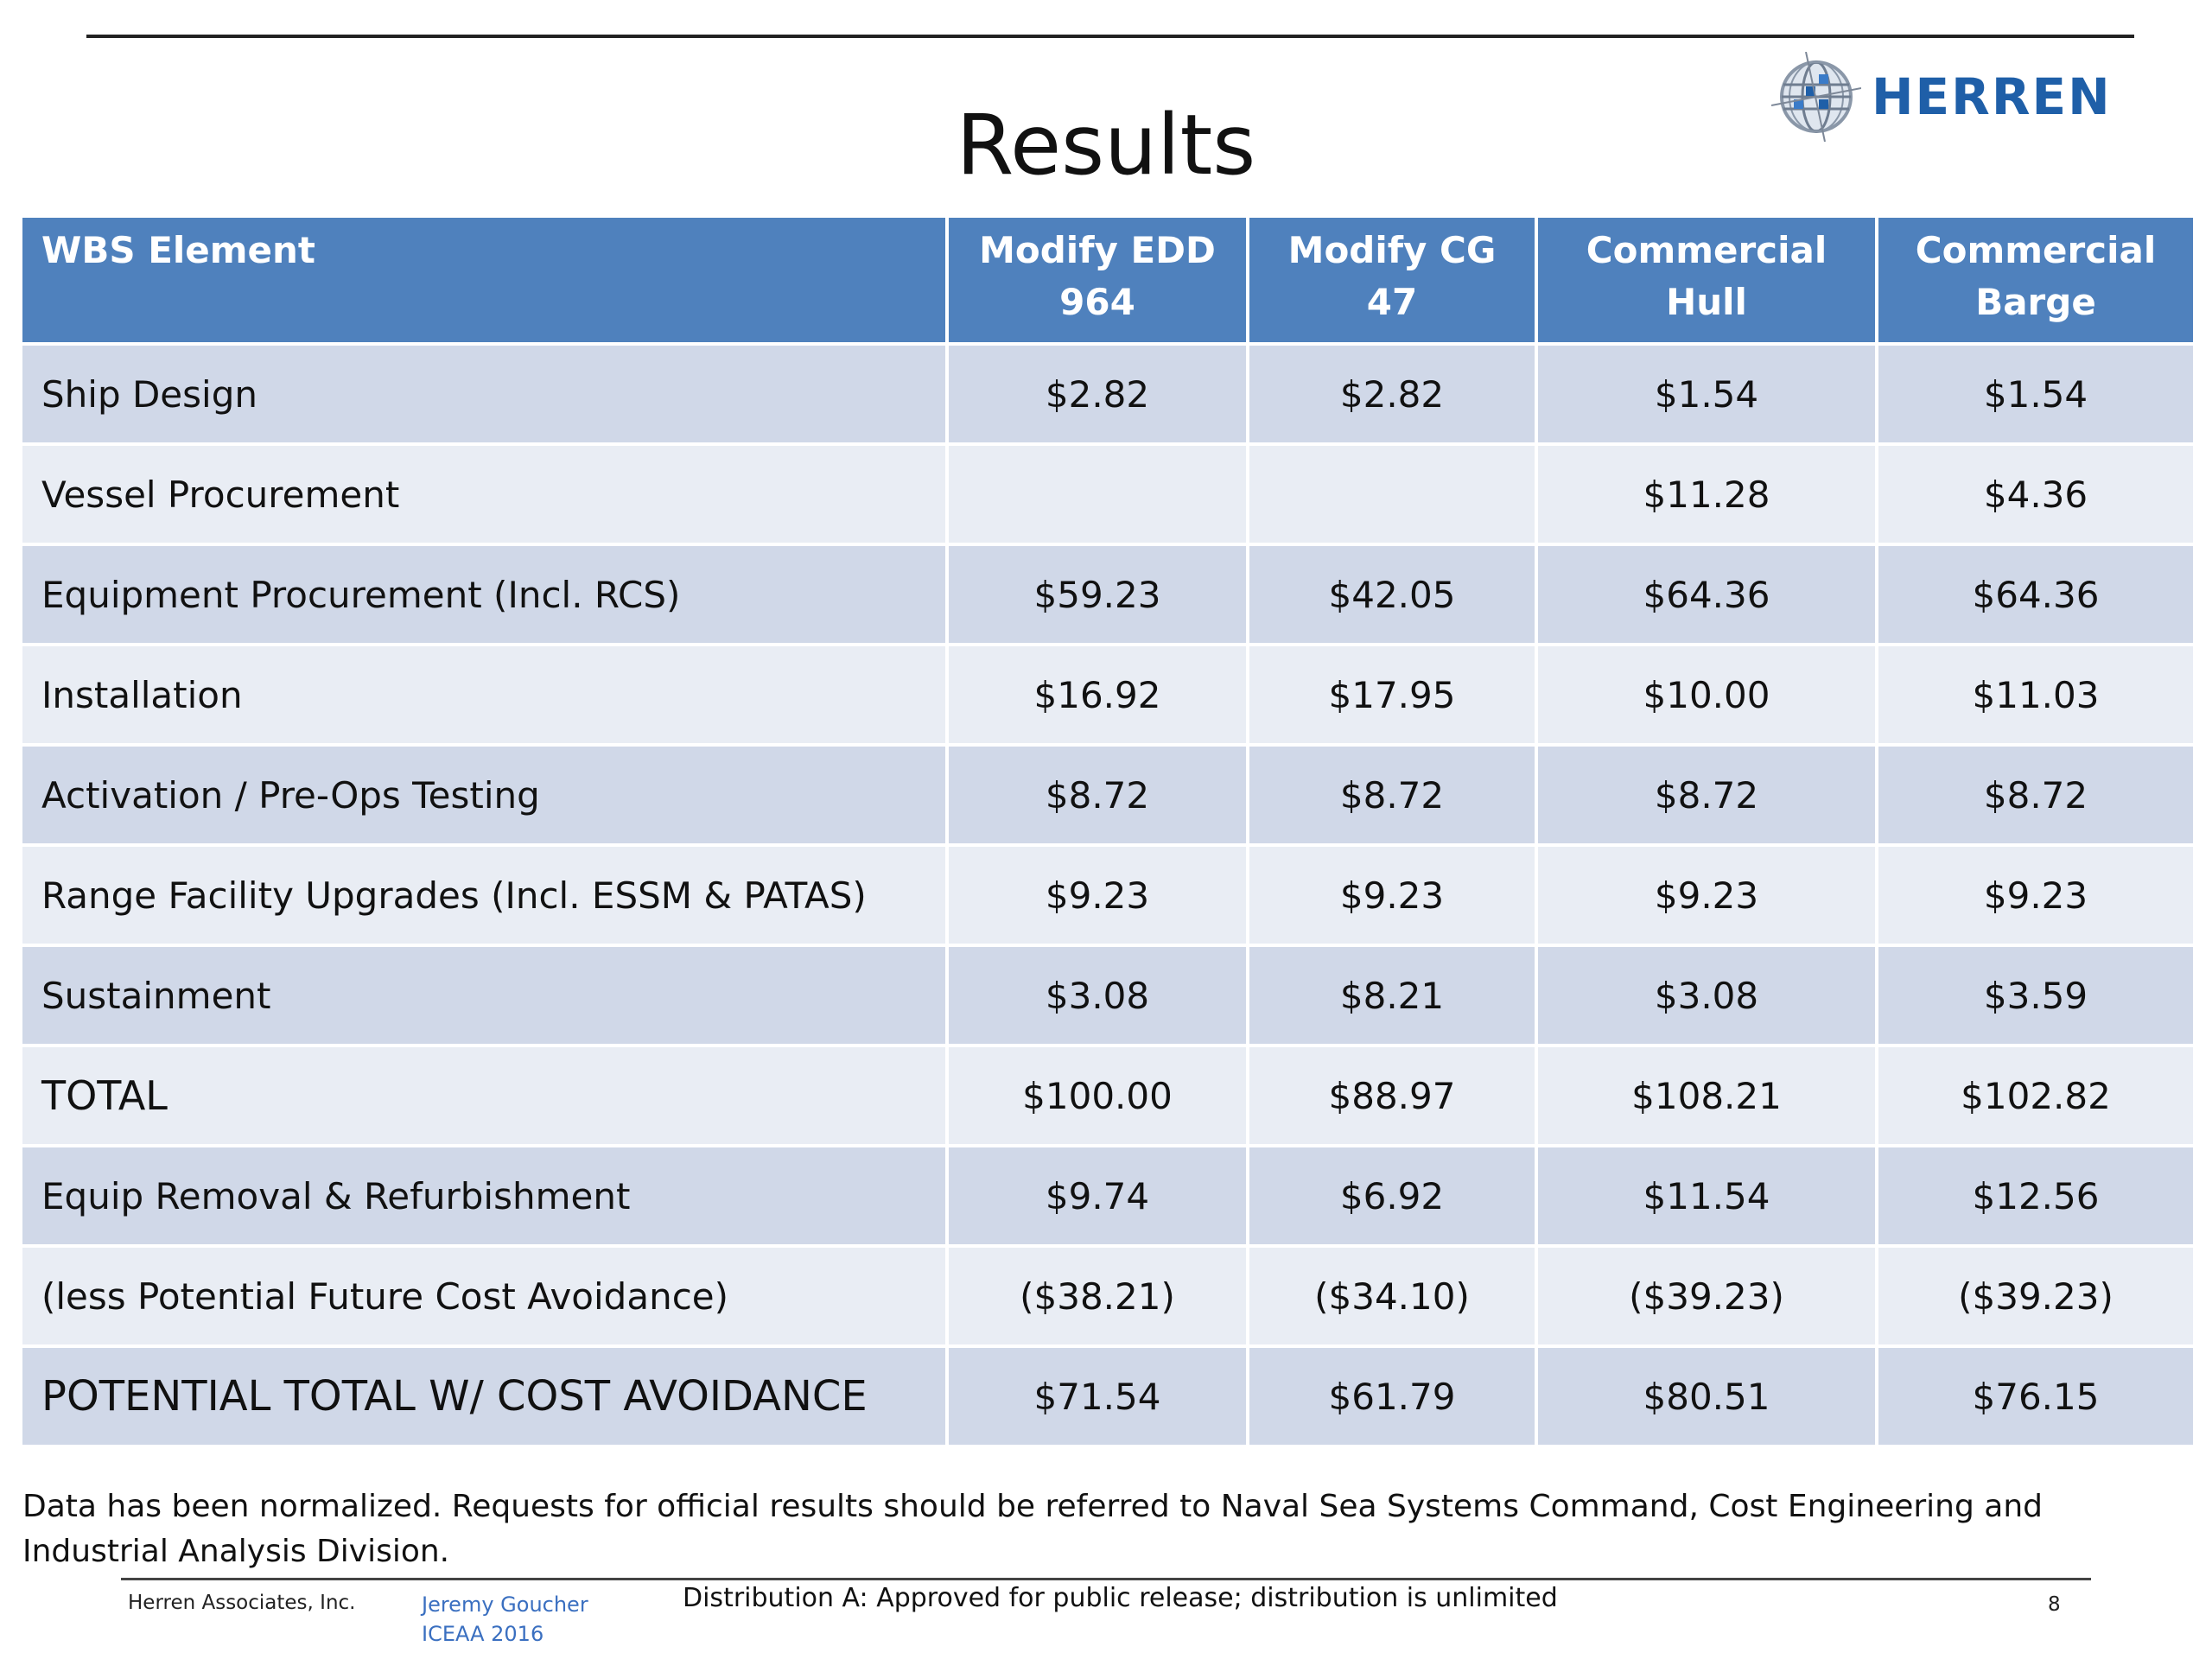 Image resolution: width=2212 pixels, height=1659 pixels. Describe the element at coordinates (1392, 1195) in the screenshot. I see `table-cell: $6.92` at that location.